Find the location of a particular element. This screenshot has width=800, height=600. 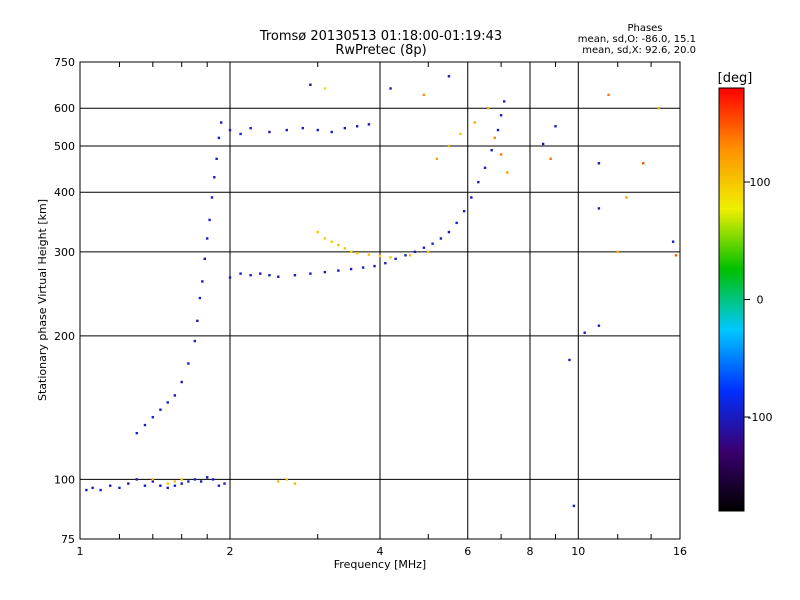

x-axis-label: Frequency [MHz] is located at coordinates (380, 564).